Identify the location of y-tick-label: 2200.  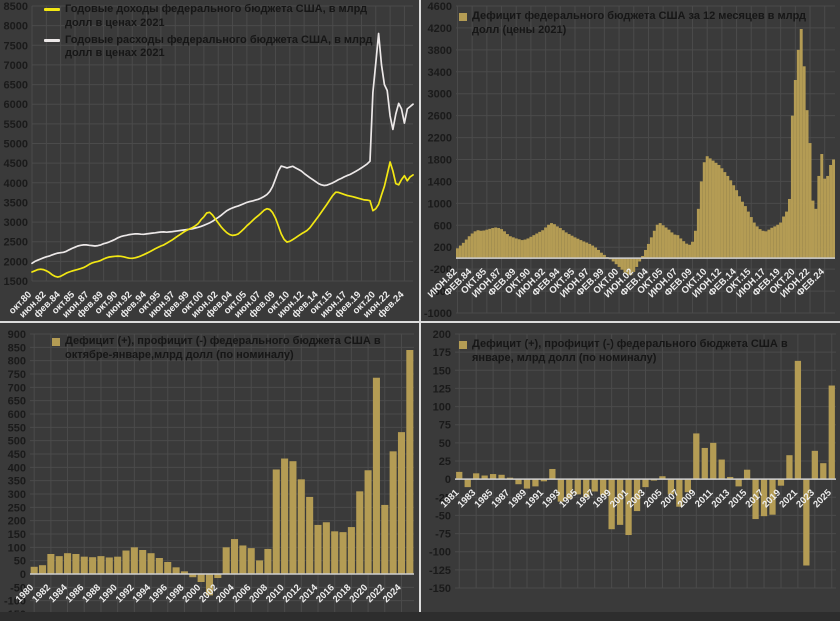
(440, 139).